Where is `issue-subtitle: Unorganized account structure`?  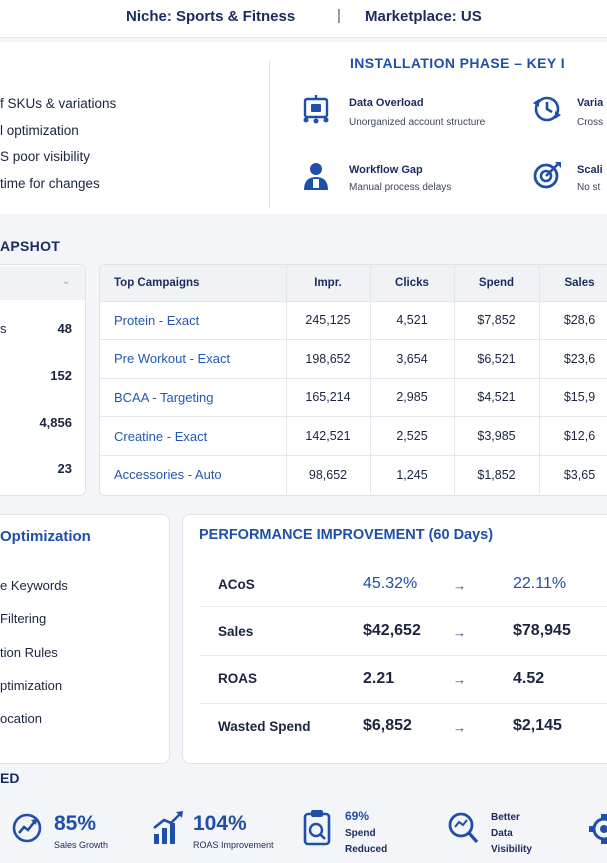 issue-subtitle: Unorganized account structure is located at coordinates (417, 122).